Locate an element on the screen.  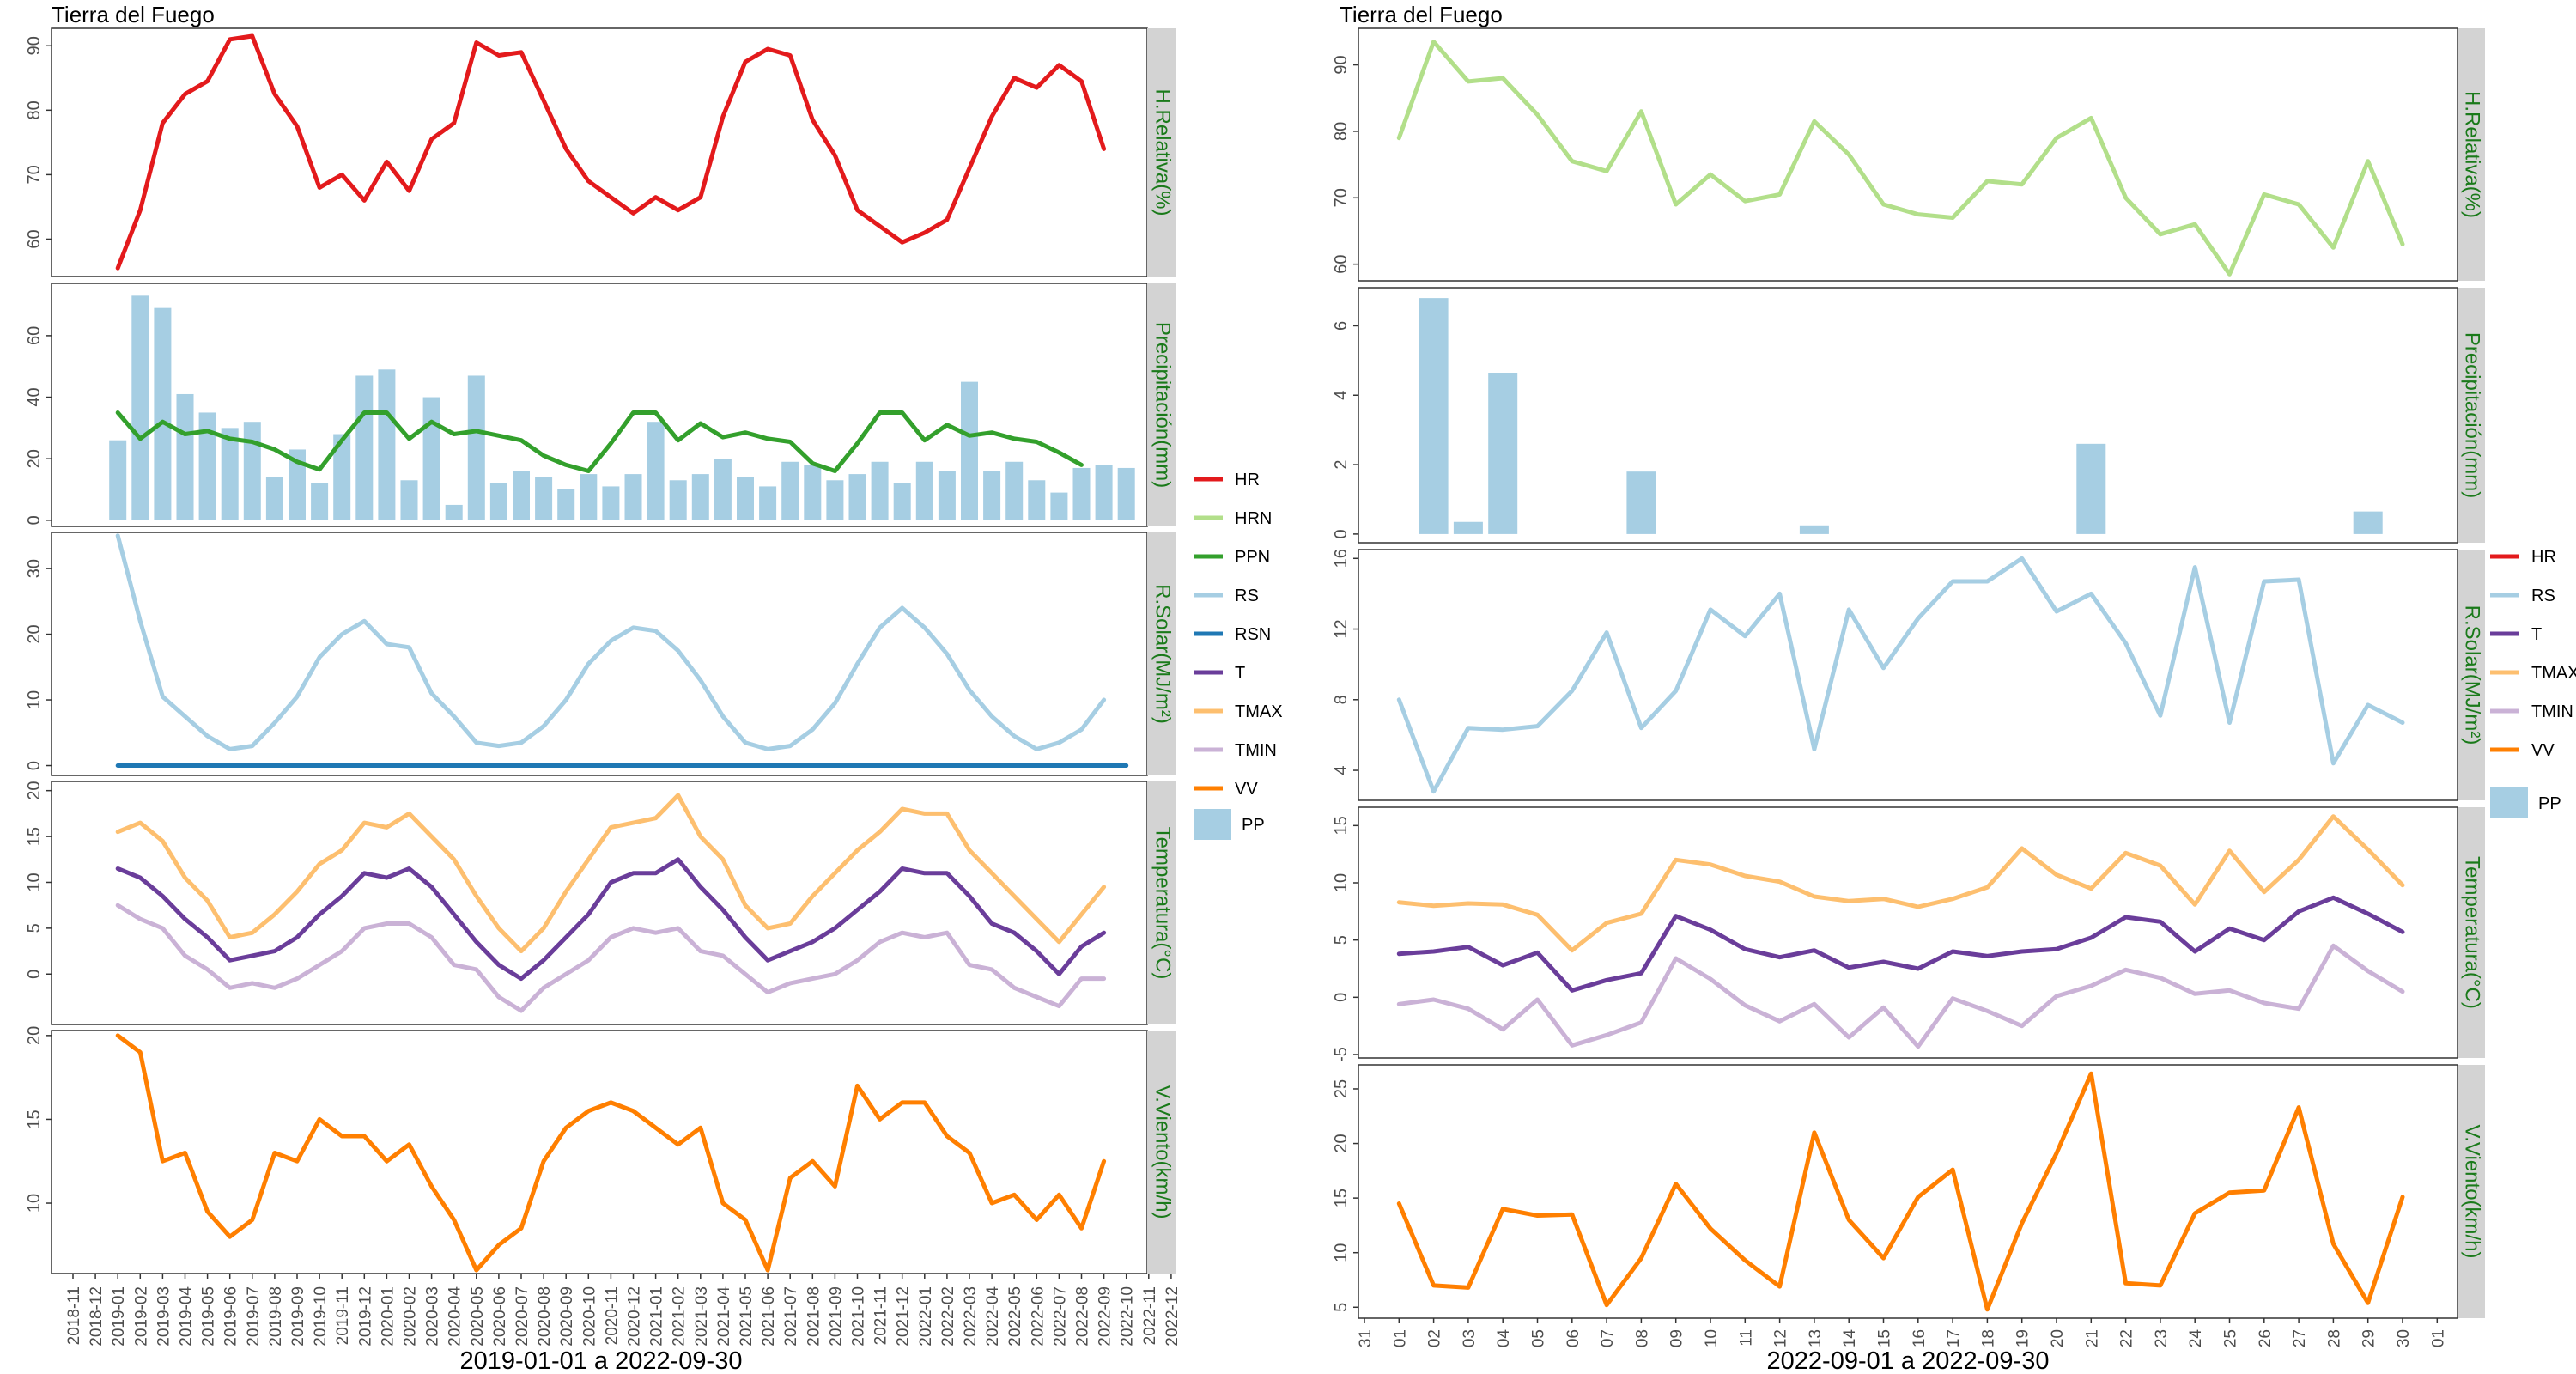
y-tick-label: 80 is located at coordinates (1341, 131).